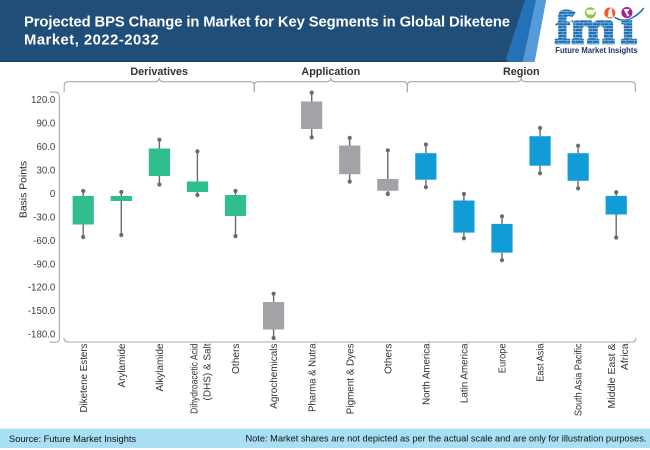  I want to click on svg-text: Region, so click(521, 72).